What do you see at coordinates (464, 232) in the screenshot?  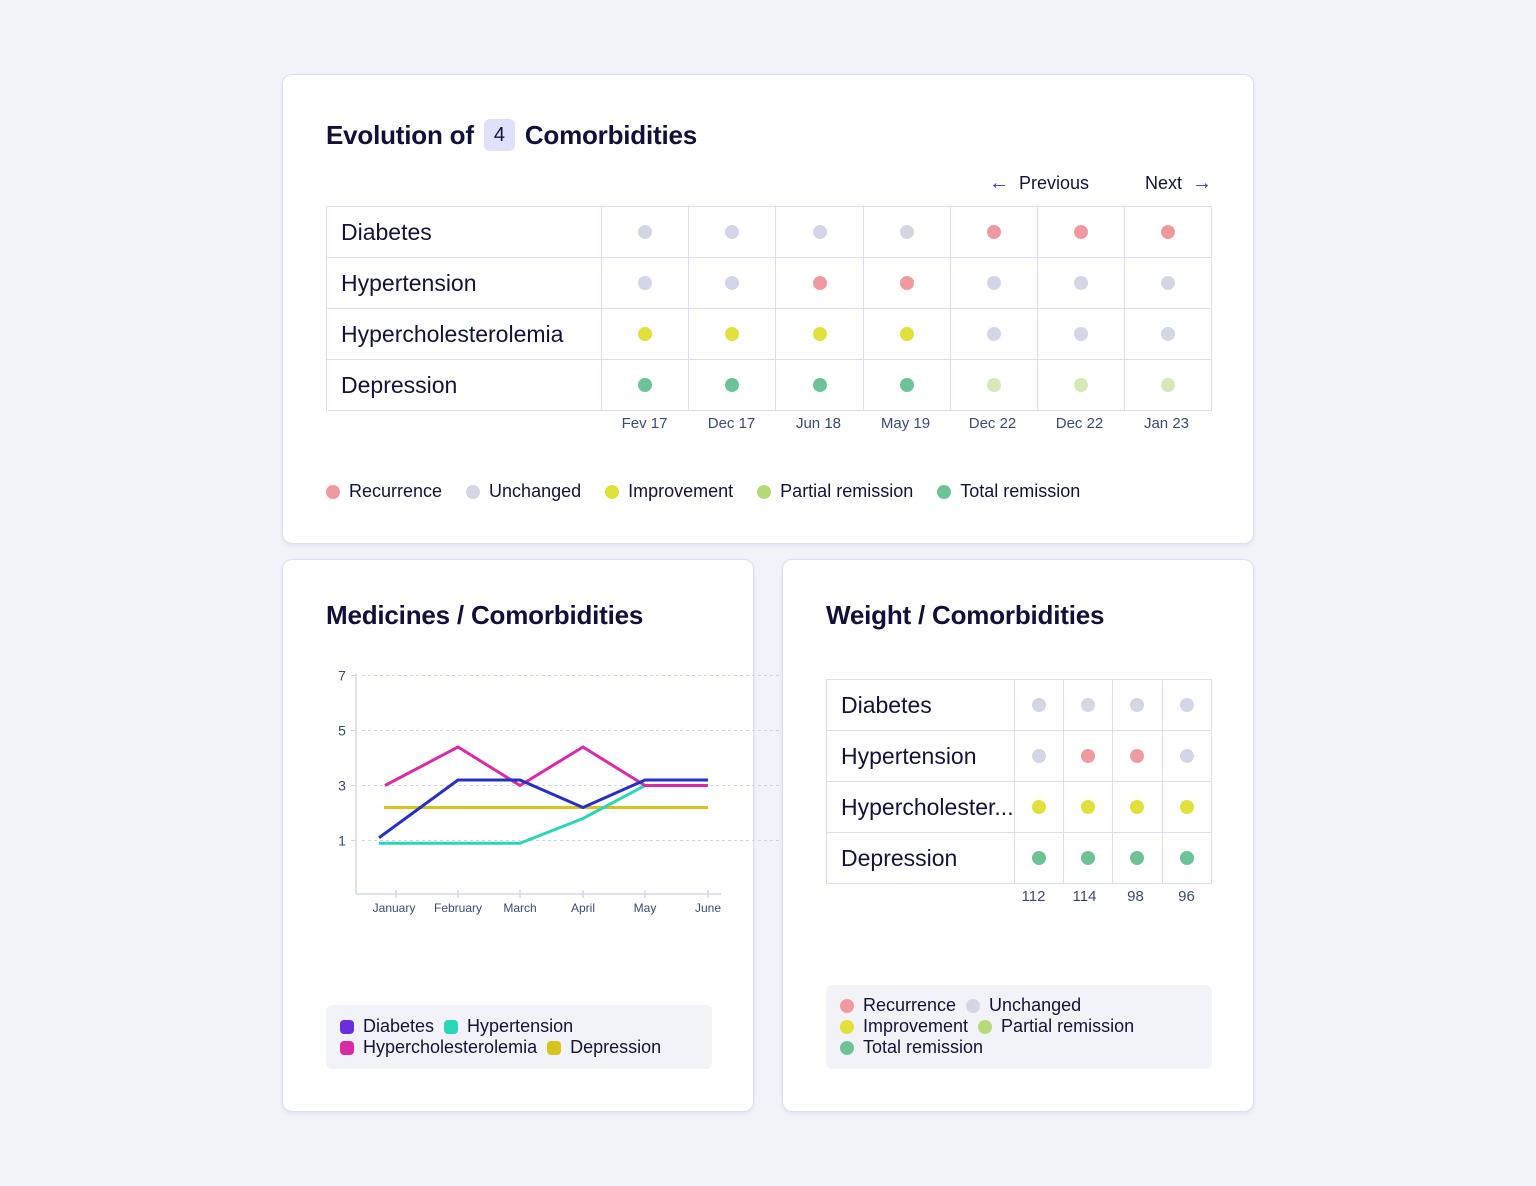 I see `comorbidity-label: Diabetes` at bounding box center [464, 232].